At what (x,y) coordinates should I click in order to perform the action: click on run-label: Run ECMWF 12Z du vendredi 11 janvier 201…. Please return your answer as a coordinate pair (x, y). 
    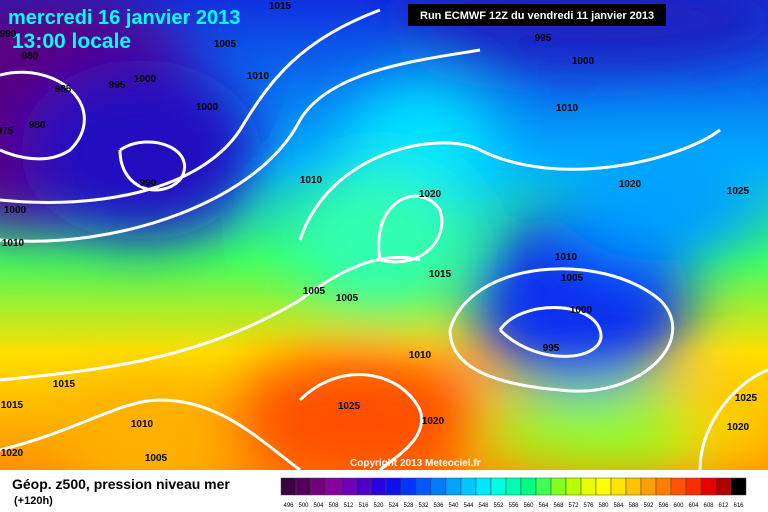
    Looking at the image, I should click on (537, 16).